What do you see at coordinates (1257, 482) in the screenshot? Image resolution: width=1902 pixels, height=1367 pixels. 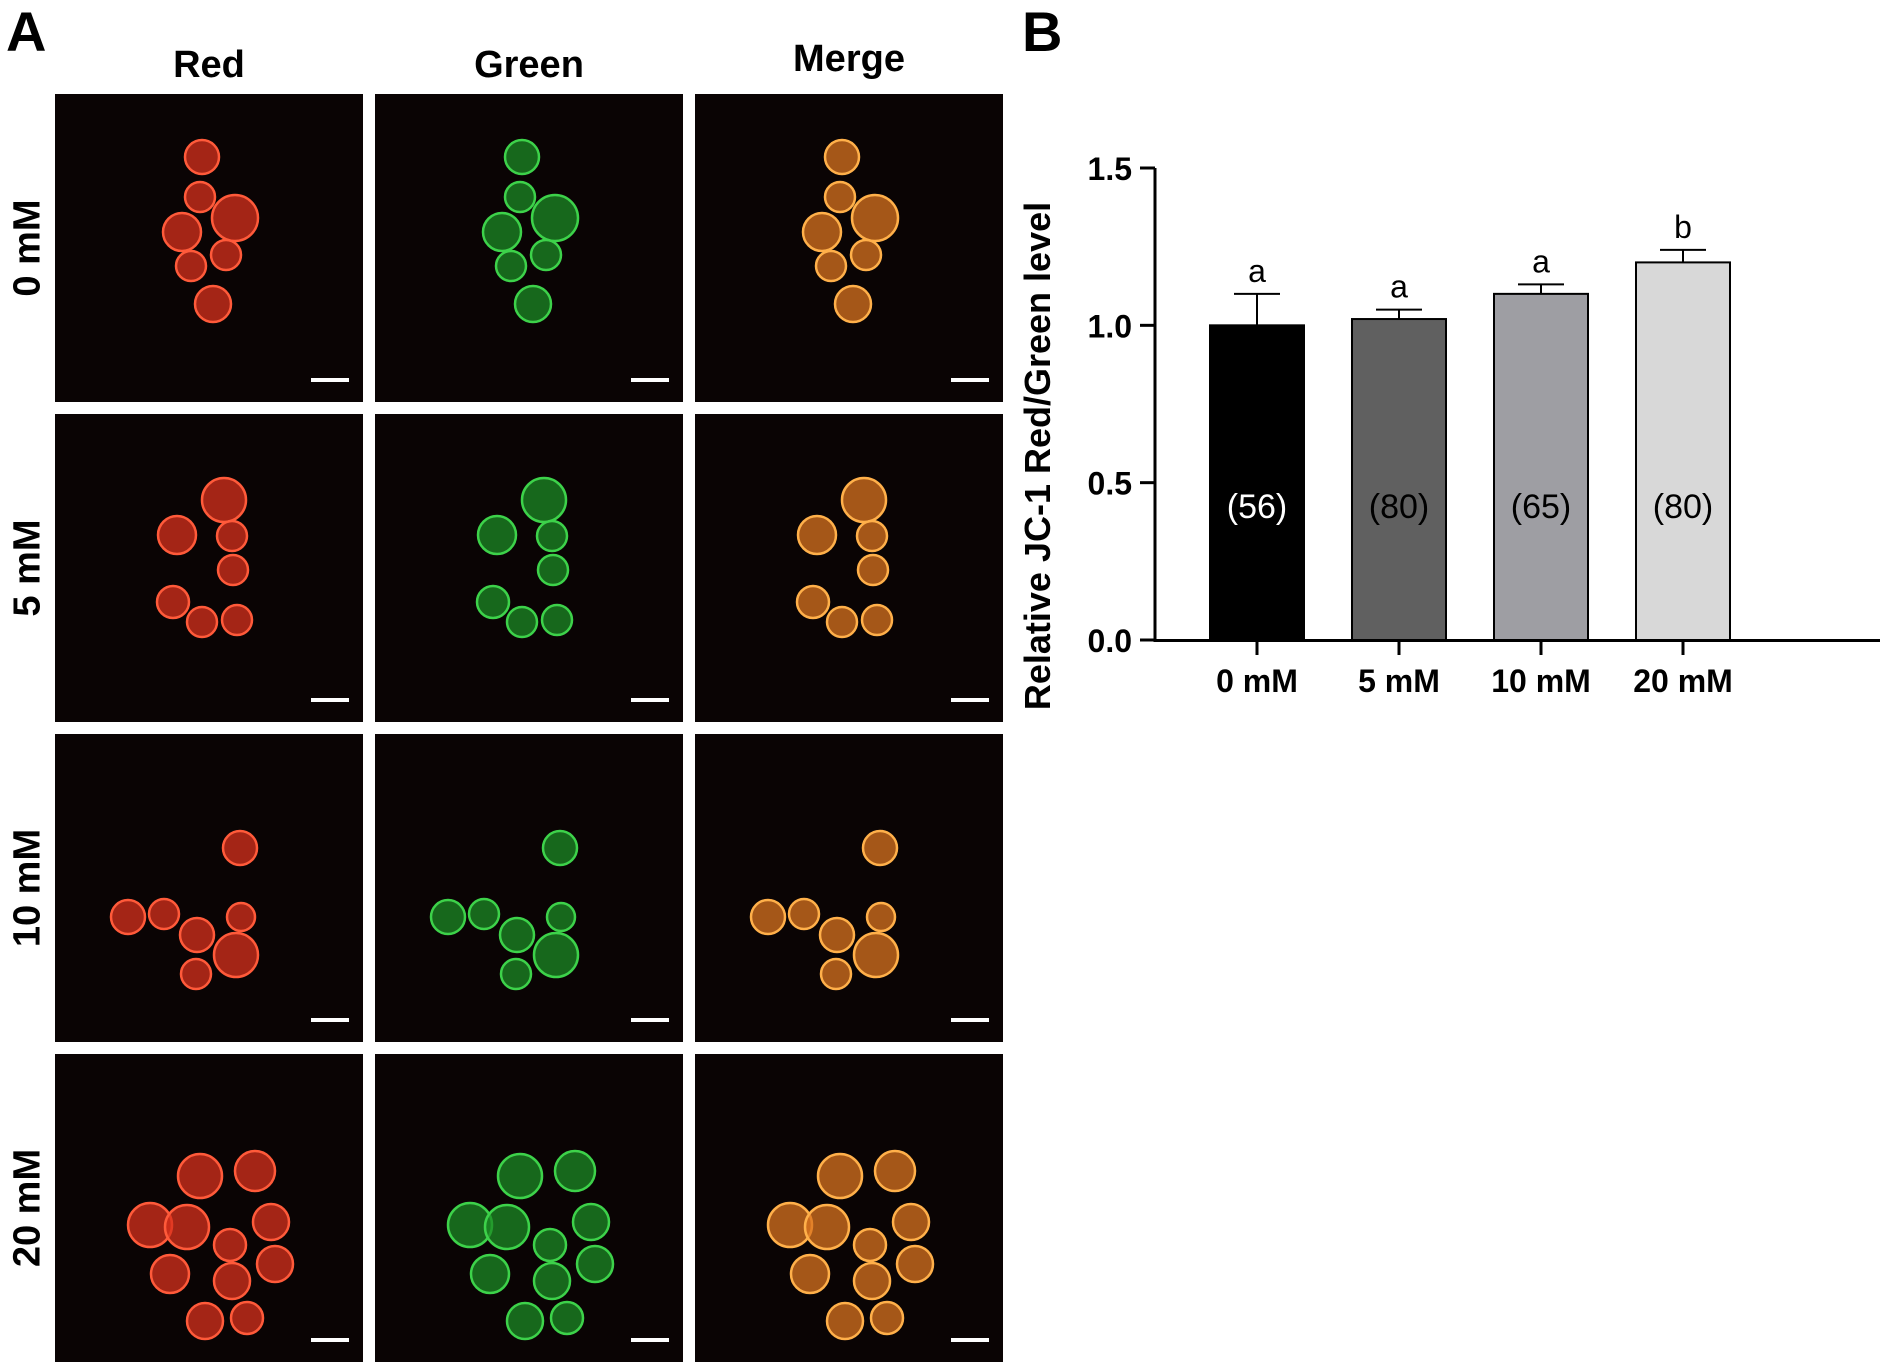 I see `bar-0mm` at bounding box center [1257, 482].